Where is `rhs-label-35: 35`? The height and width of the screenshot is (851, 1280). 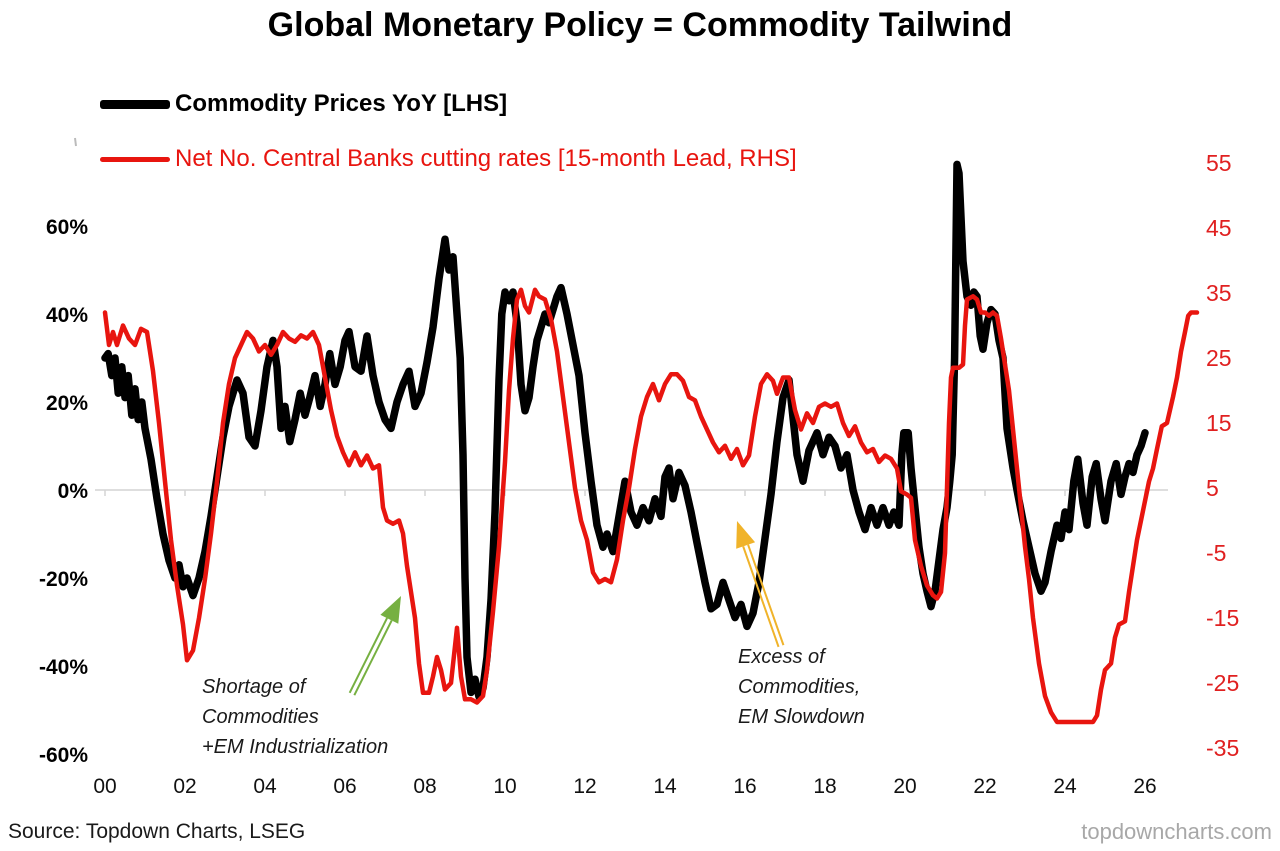
rhs-label-35: 35 is located at coordinates (1219, 293).